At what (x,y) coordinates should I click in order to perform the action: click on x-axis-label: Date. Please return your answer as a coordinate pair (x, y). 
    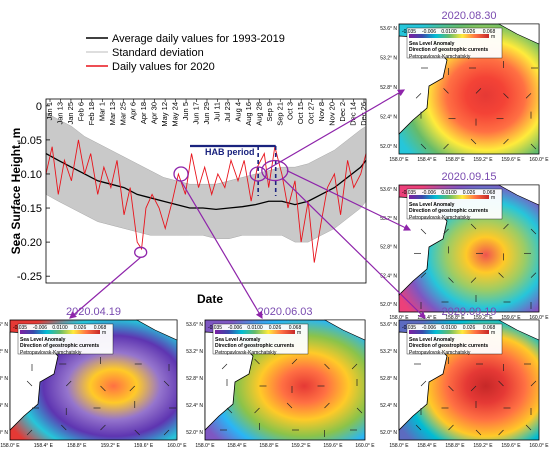
    Looking at the image, I should click on (210, 299).